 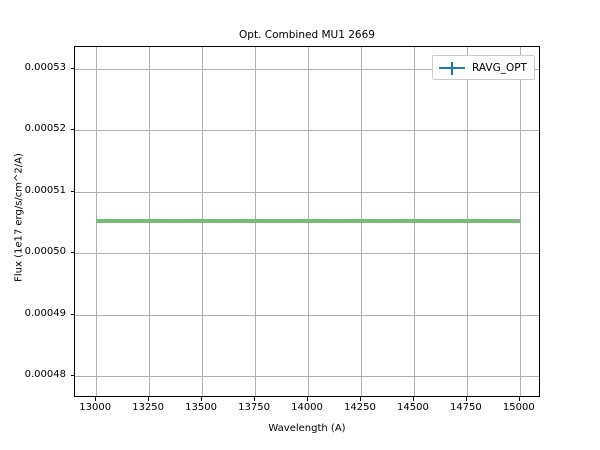 What do you see at coordinates (413, 407) in the screenshot?
I see `x-tick-label: 14500` at bounding box center [413, 407].